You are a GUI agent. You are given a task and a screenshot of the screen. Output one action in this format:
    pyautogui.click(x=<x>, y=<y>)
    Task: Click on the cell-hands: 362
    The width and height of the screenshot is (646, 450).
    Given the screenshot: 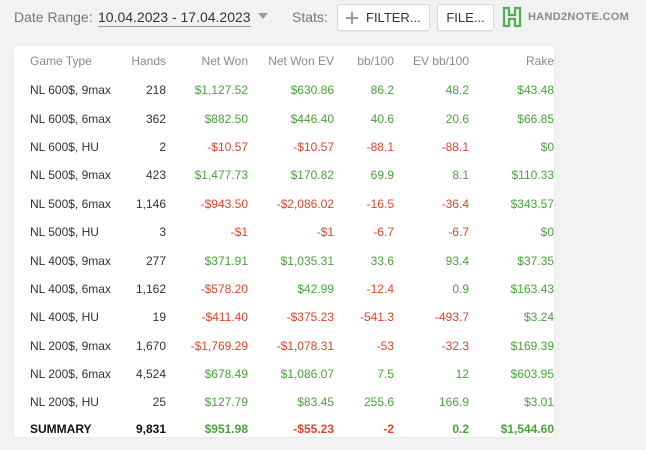 What is the action you would take?
    pyautogui.click(x=155, y=118)
    